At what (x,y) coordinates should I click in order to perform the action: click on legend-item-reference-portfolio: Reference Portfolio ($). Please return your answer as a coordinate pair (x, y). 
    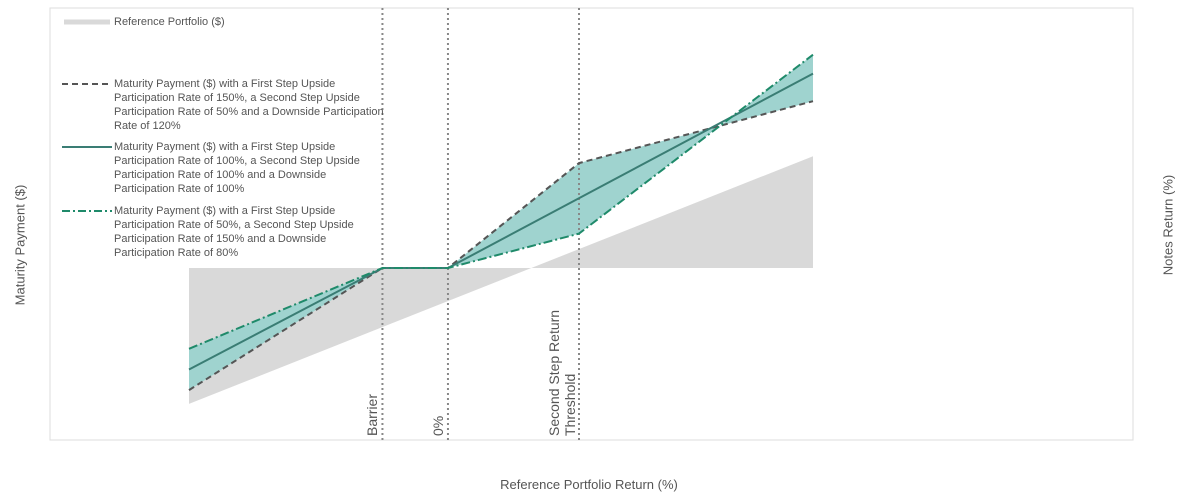
    Looking at the image, I should click on (223, 22).